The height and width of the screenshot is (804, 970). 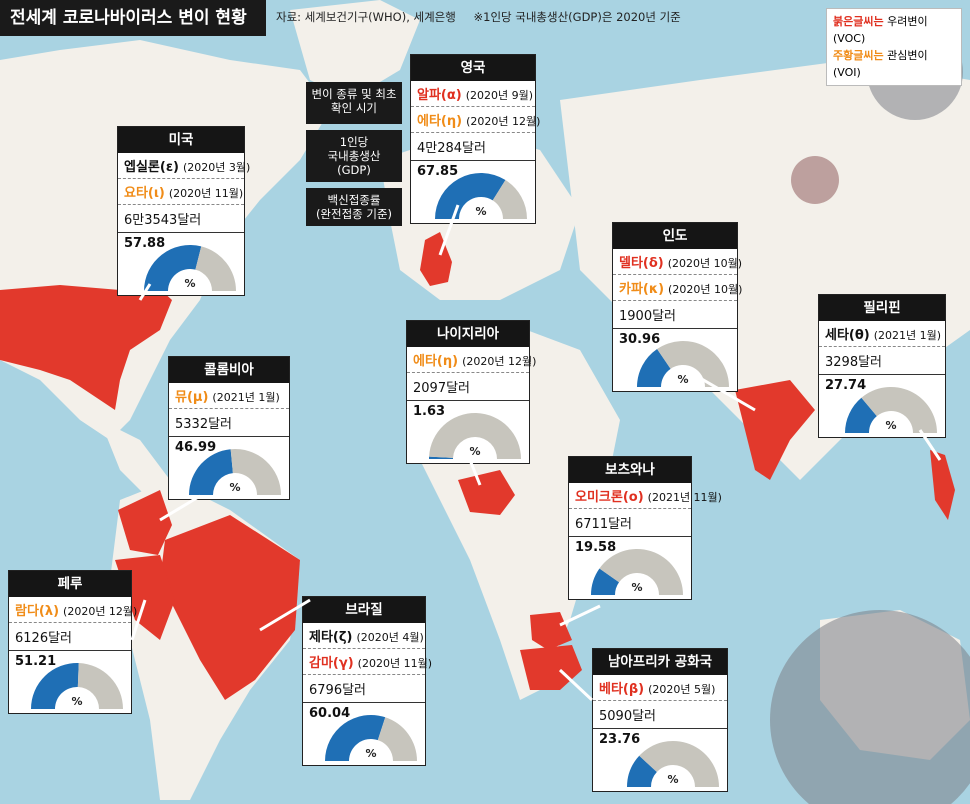 I want to click on variant-name: 카파(κ), so click(x=642, y=289).